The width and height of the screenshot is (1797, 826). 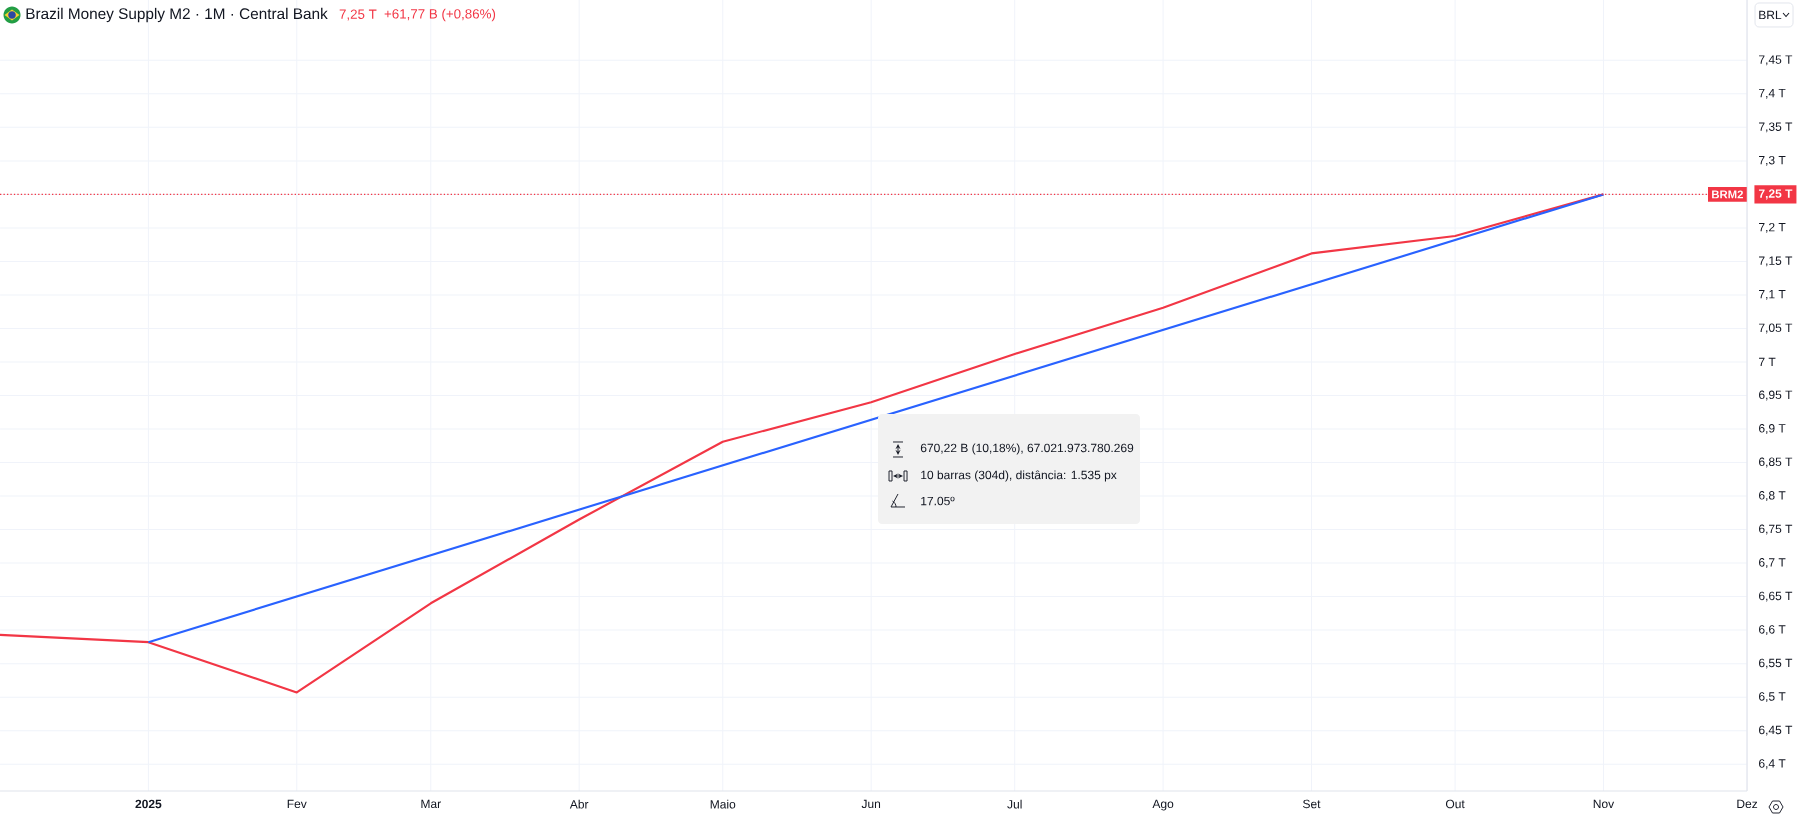 I want to click on y-tick-label: 6,55 T, so click(x=1776, y=663).